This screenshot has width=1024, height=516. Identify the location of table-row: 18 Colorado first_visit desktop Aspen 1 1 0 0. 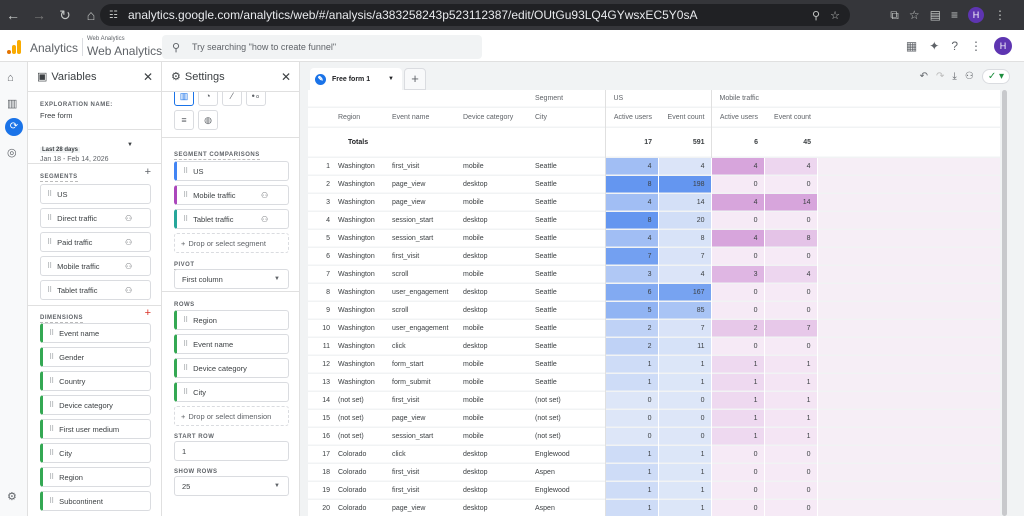
(654, 473).